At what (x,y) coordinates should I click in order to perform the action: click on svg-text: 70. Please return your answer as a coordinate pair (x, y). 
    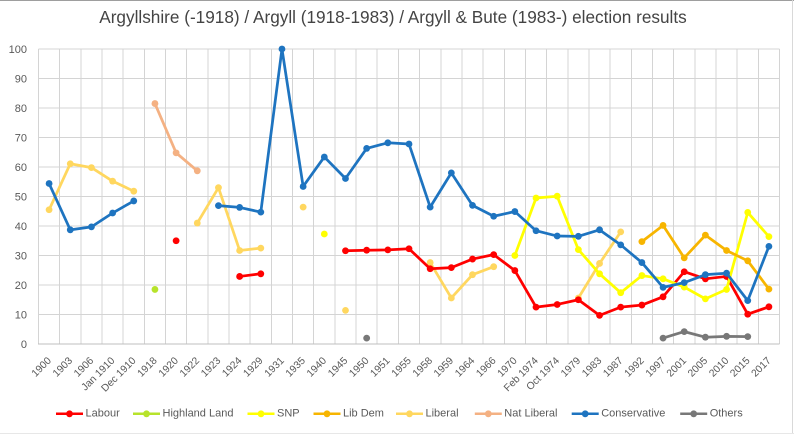
    Looking at the image, I should click on (21, 138).